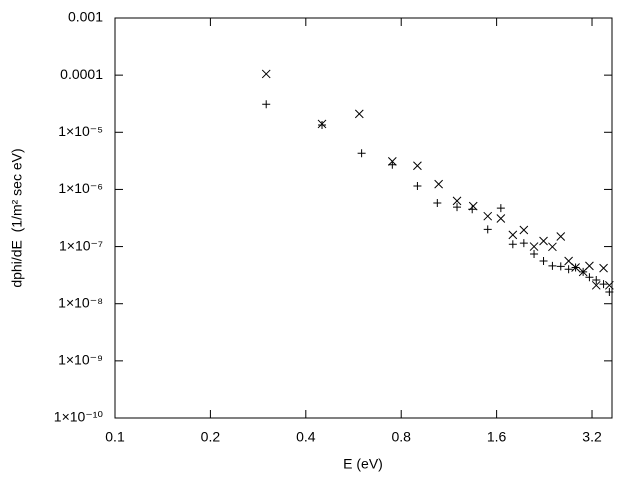 The width and height of the screenshot is (640, 480). I want to click on x-tick-label: 0.4, so click(306, 437).